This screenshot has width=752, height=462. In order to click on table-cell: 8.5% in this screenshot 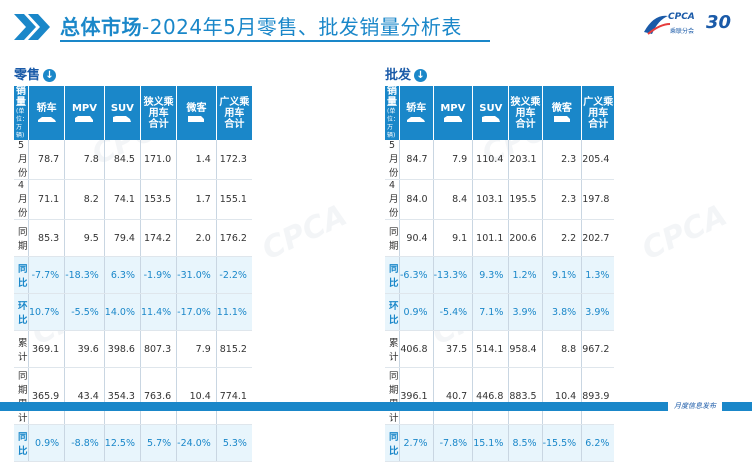, I will do `click(525, 443)`.